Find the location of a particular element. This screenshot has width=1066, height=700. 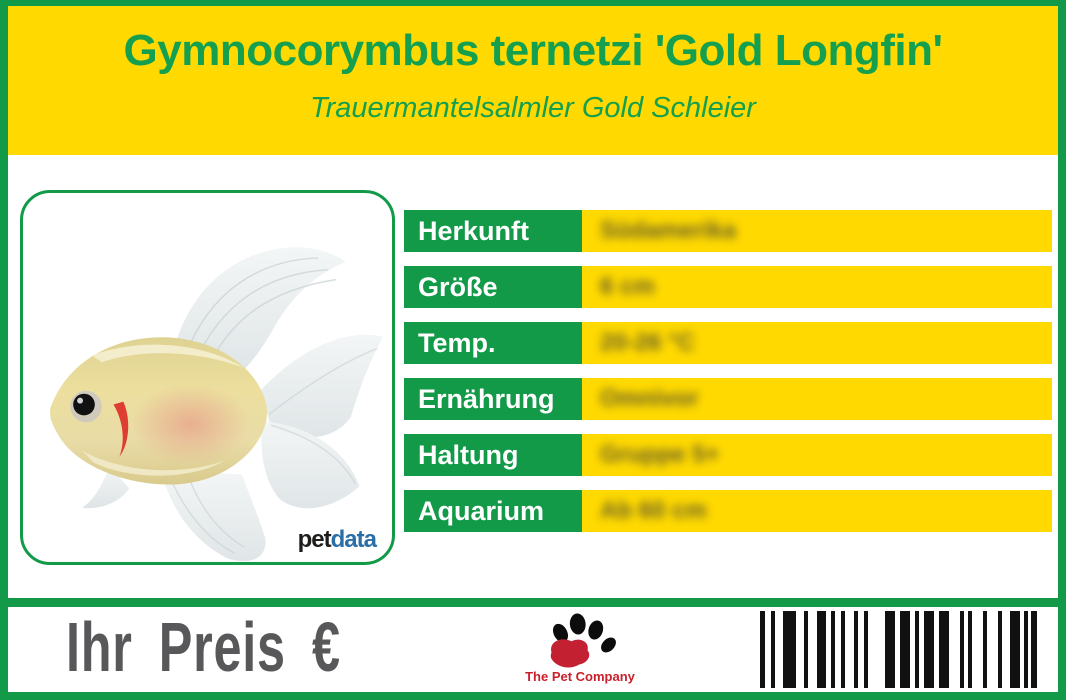

spec-row: Temp. 20-26 °C is located at coordinates (728, 343).